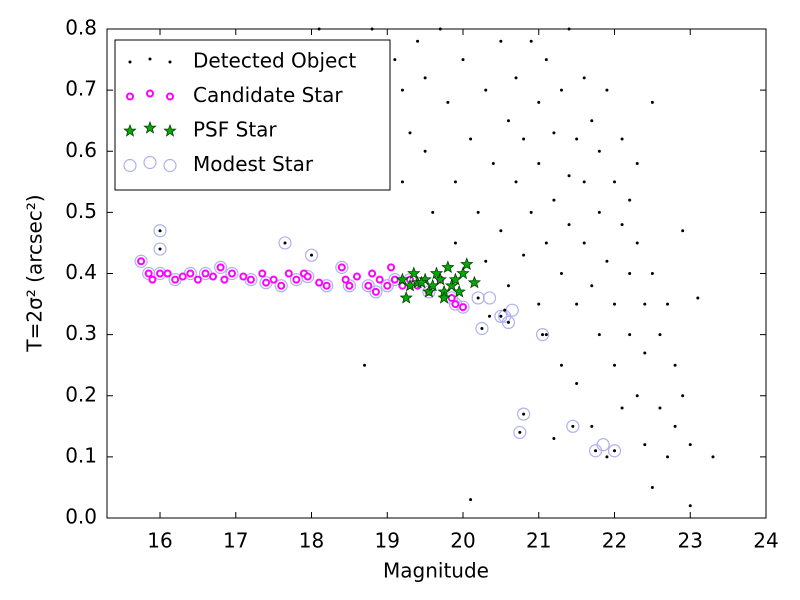 This screenshot has height=600, width=800. I want to click on legend-label: Modest Star, so click(253, 164).